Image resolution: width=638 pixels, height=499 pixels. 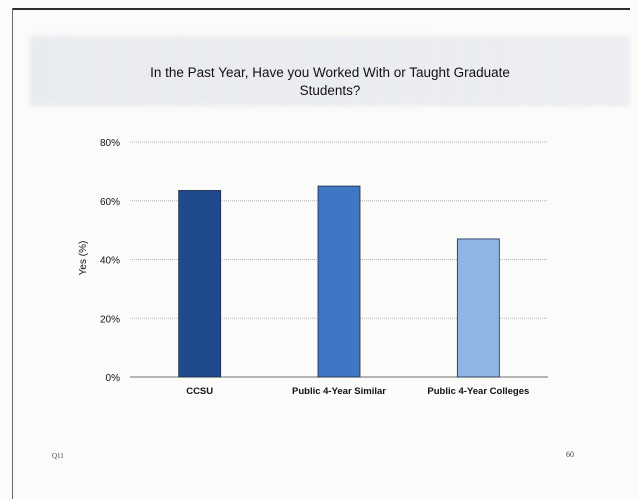 I want to click on x-tick-label: CCSU, so click(x=199, y=391).